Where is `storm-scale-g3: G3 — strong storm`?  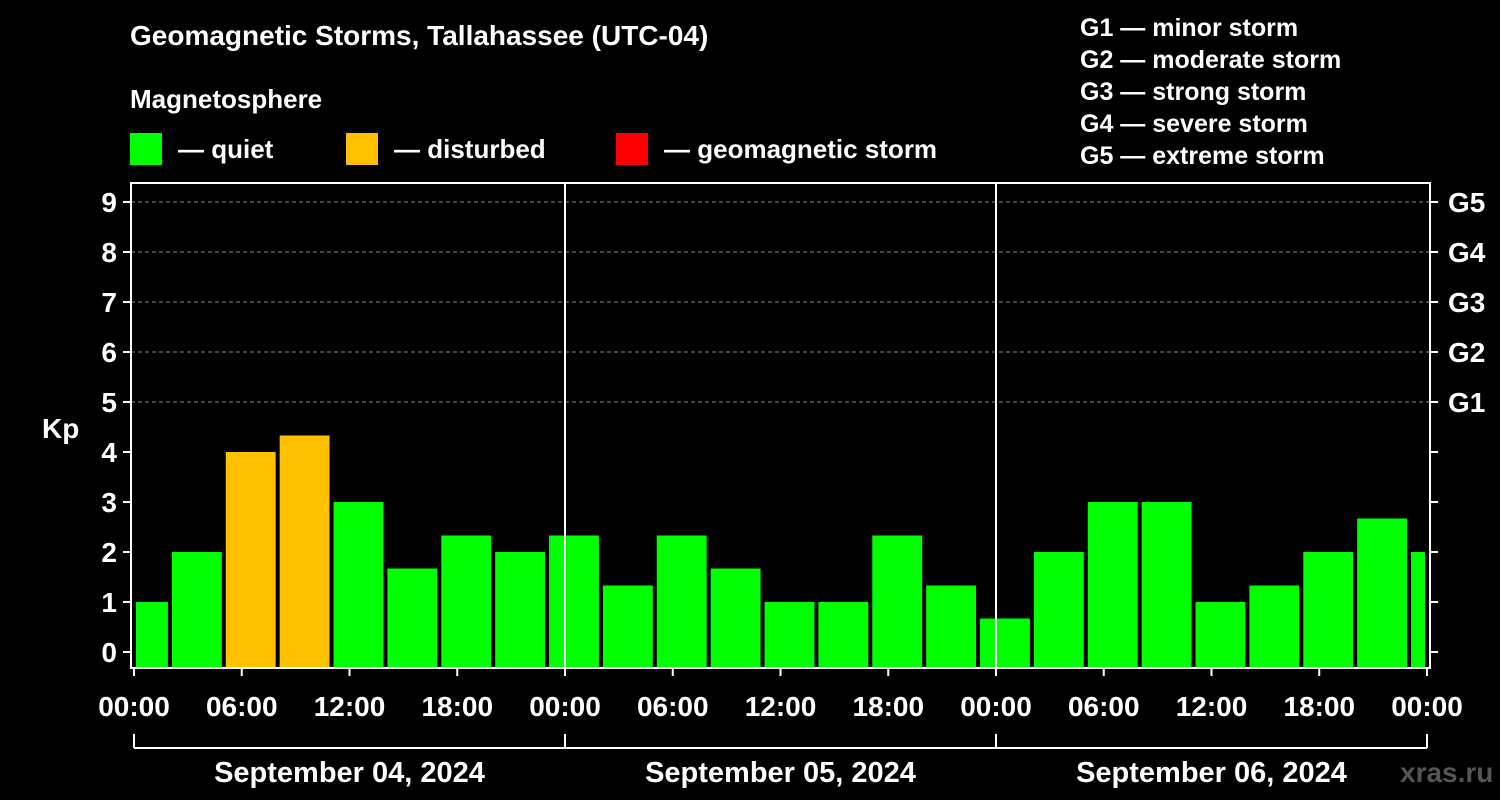
storm-scale-g3: G3 — strong storm is located at coordinates (1193, 92).